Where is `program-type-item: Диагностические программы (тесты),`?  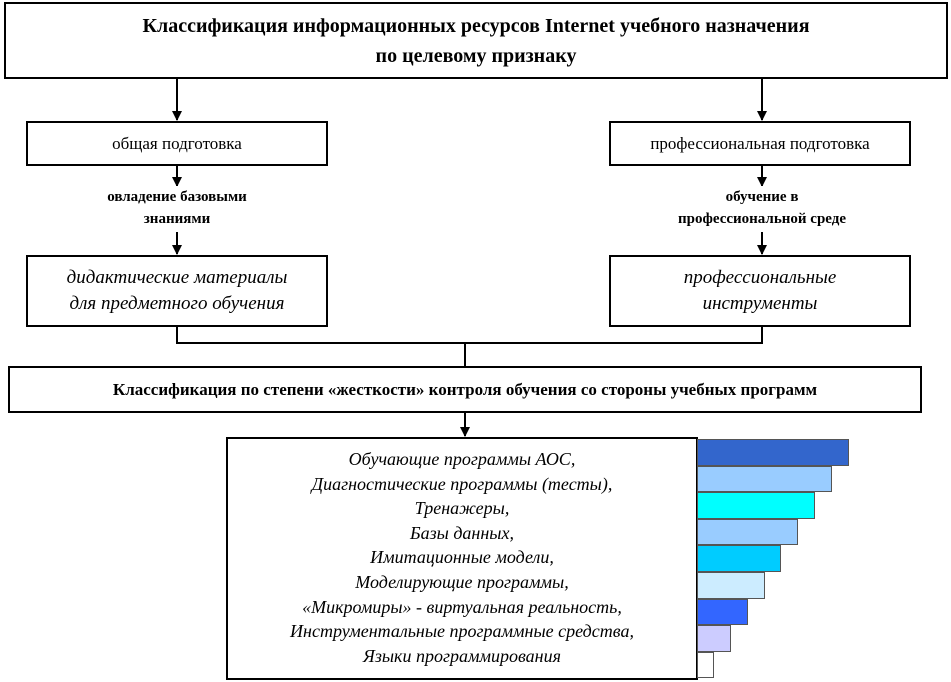
program-type-item: Диагностические программы (тесты), is located at coordinates (462, 483).